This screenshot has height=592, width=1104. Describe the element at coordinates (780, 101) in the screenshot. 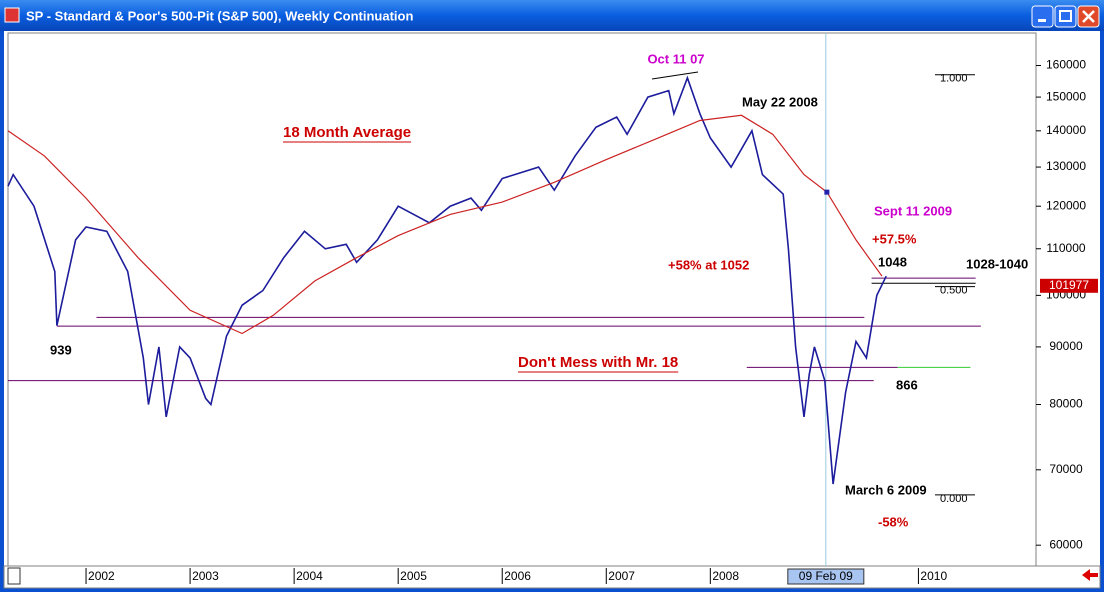

I see `annotation: May 22 2008` at that location.